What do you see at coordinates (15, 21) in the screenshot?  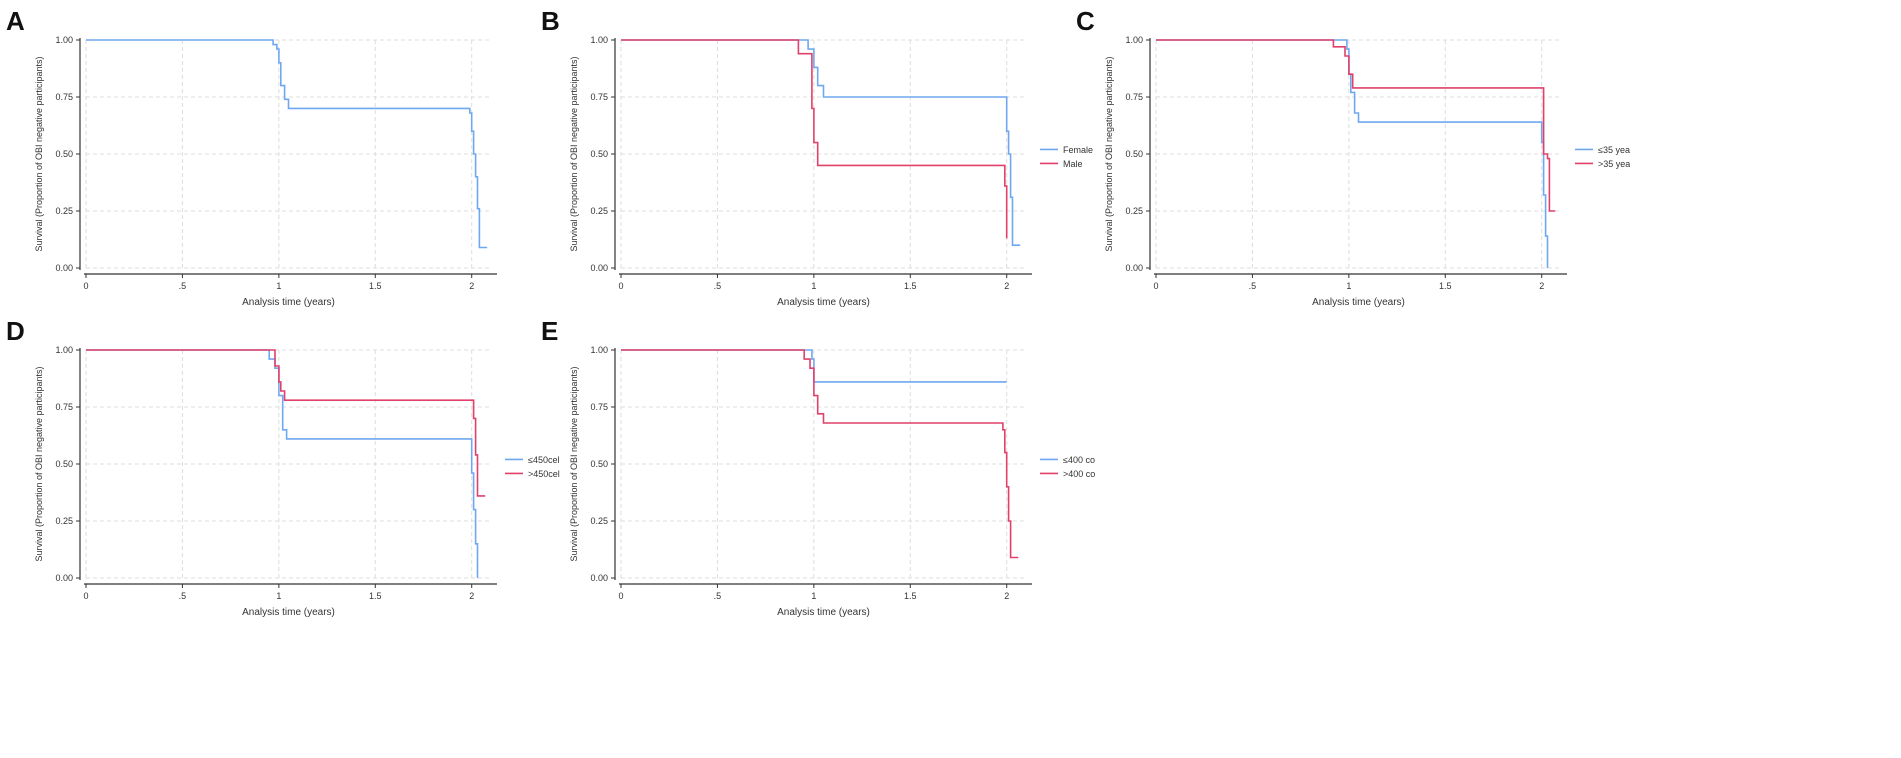 I see `panel-label-a: A` at bounding box center [15, 21].